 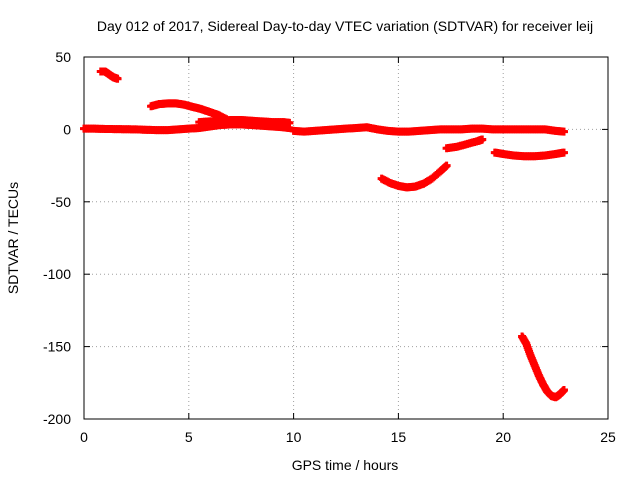 What do you see at coordinates (57, 419) in the screenshot?
I see `y-tick-label: -200` at bounding box center [57, 419].